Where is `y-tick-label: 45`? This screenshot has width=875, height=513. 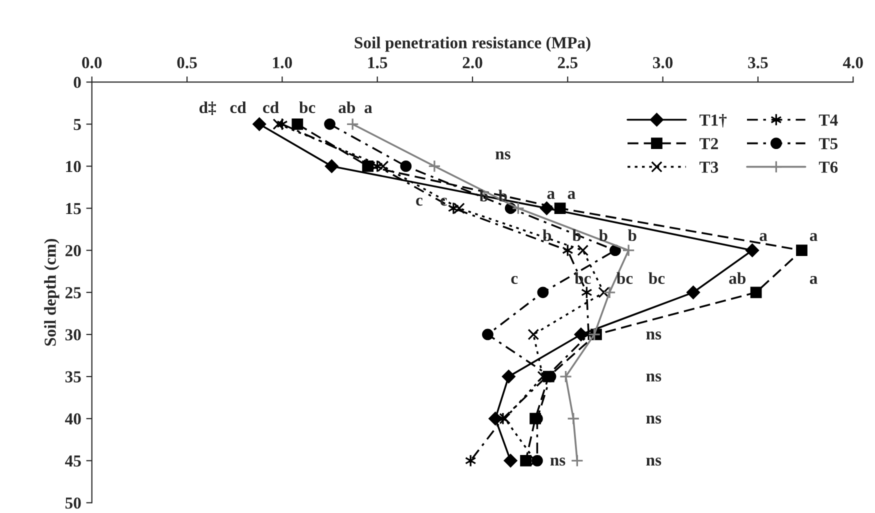
y-tick-label: 45 is located at coordinates (73, 461).